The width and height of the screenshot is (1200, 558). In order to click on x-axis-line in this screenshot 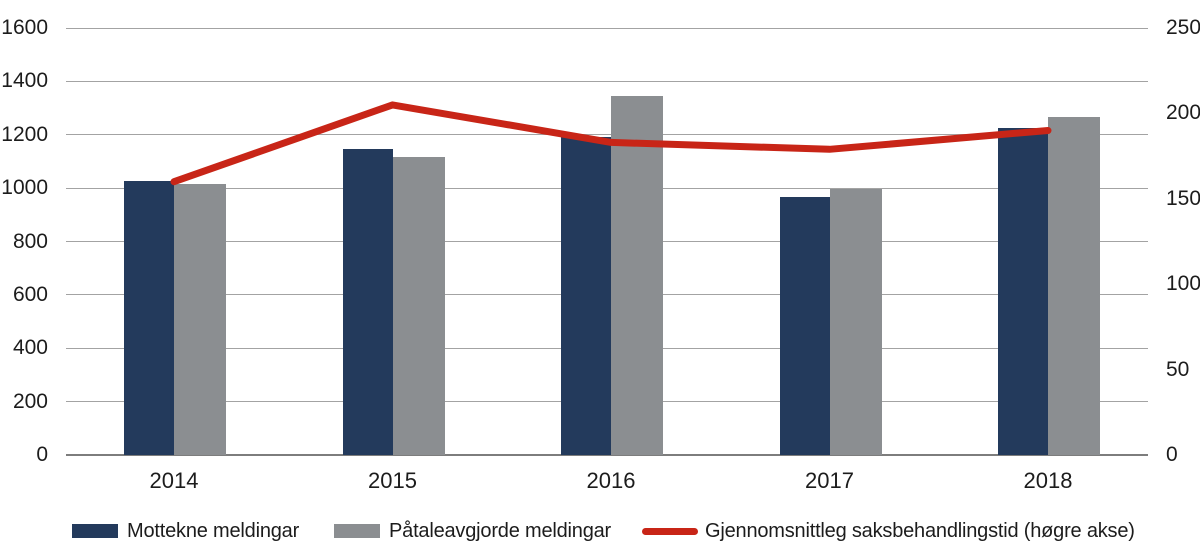, I will do `click(607, 455)`.